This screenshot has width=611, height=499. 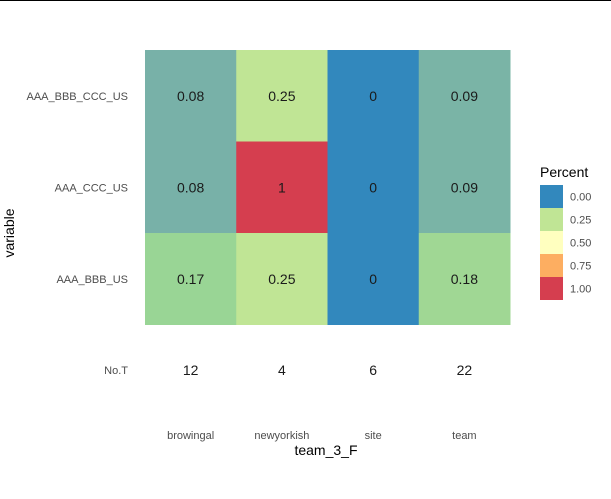 I want to click on cell-value-label: 1, so click(x=282, y=187).